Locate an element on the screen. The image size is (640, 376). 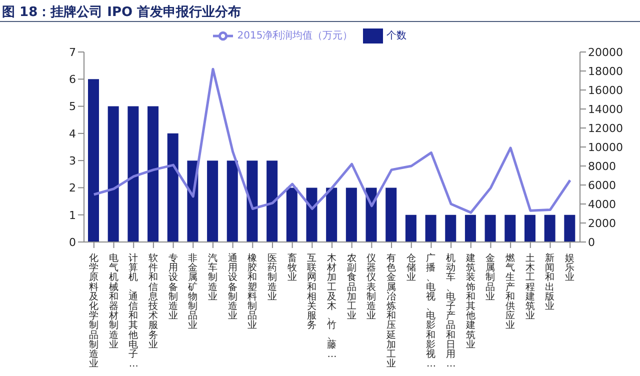
x-tick-label: 土木工程建筑业 is located at coordinates (530, 287).